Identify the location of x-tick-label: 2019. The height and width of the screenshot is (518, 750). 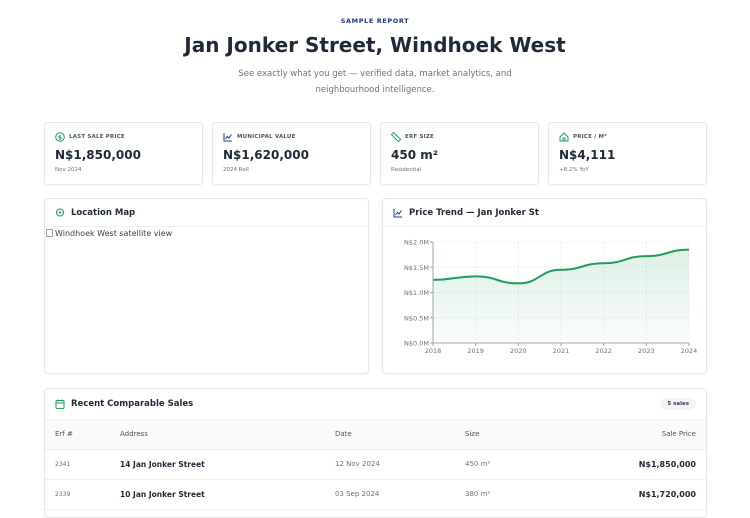
(475, 351).